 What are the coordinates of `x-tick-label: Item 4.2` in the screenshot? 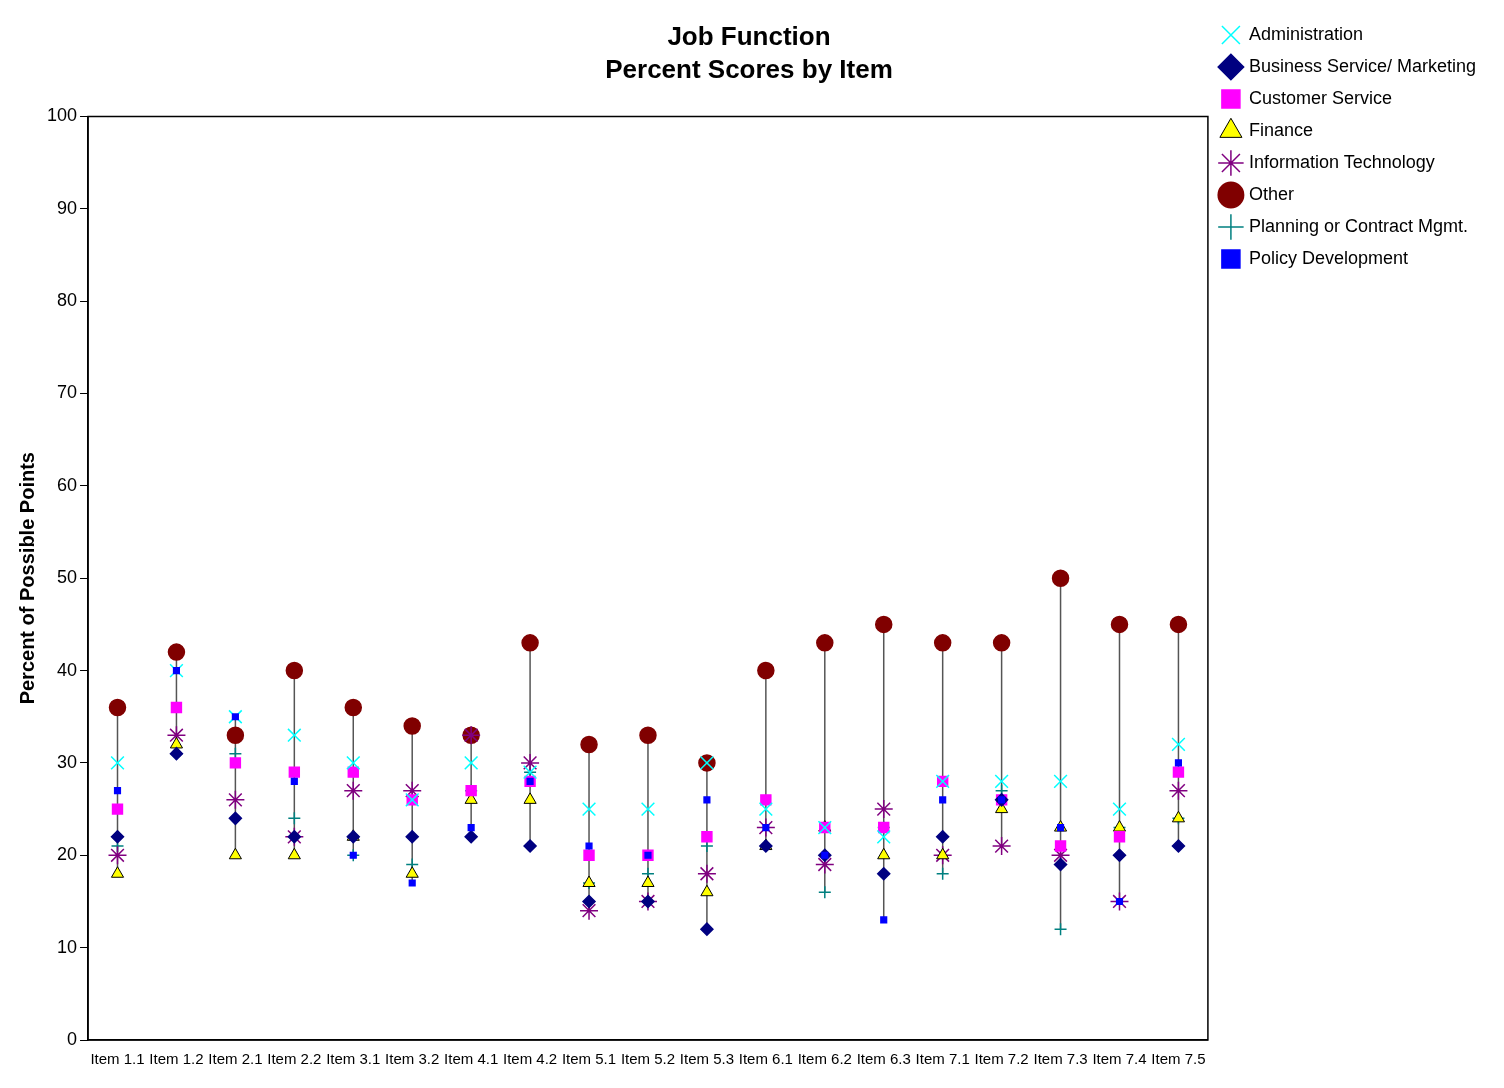 It's located at (530, 1059).